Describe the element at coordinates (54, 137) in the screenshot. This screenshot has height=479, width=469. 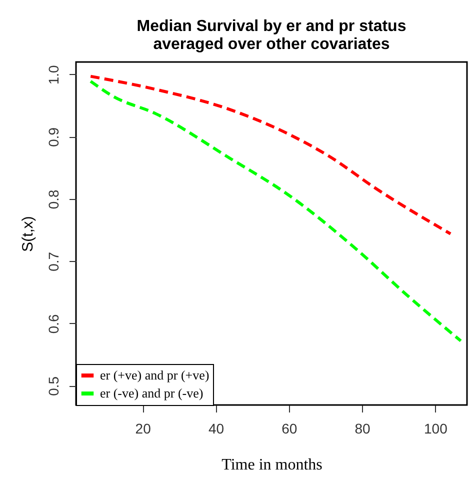
I see `y-tick-label: 0.9` at that location.